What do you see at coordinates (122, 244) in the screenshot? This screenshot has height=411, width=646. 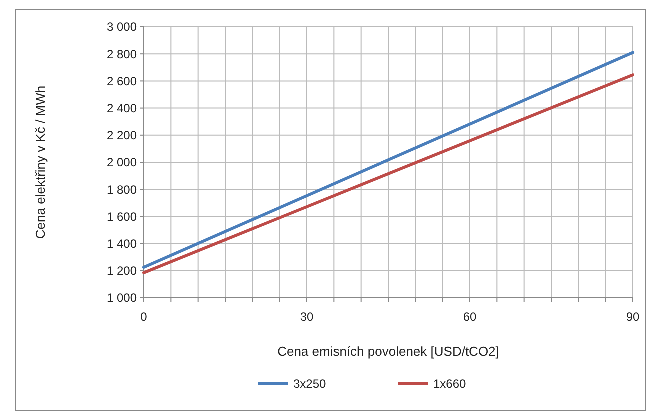 I see `y-tick-label: 1 400` at bounding box center [122, 244].